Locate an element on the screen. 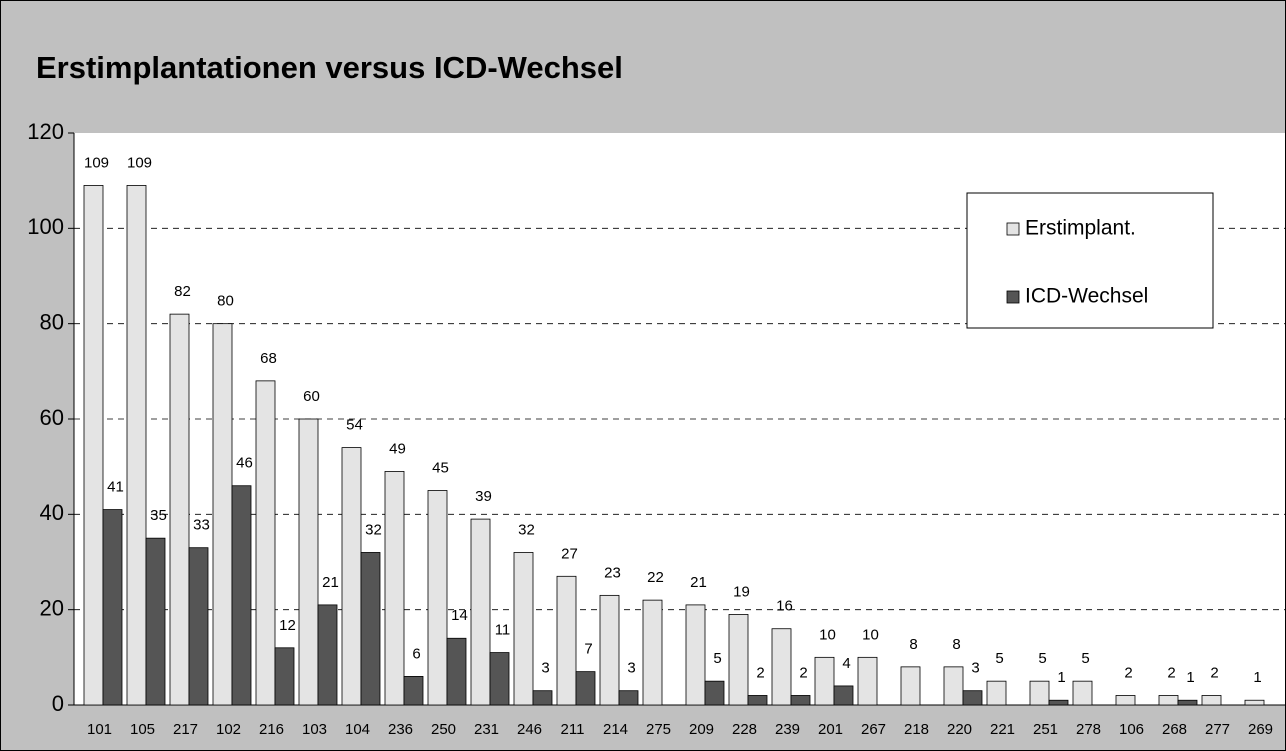  legend-label: ICD-Wechsel is located at coordinates (1086, 296).